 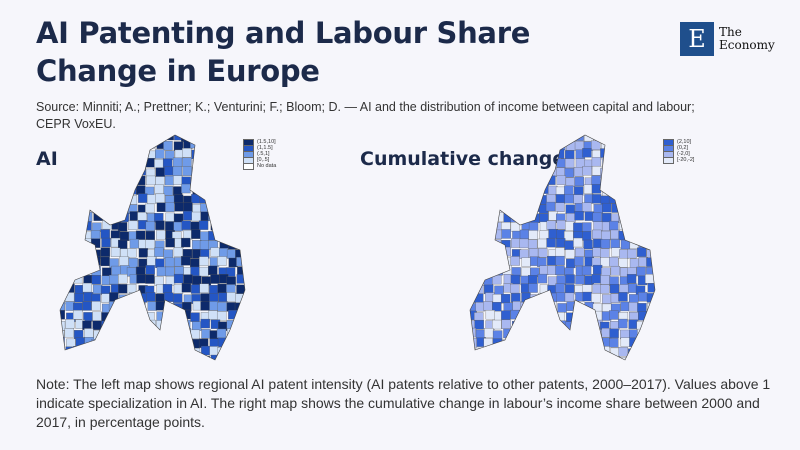 I want to click on logo-line2: Economy, so click(x=747, y=45).